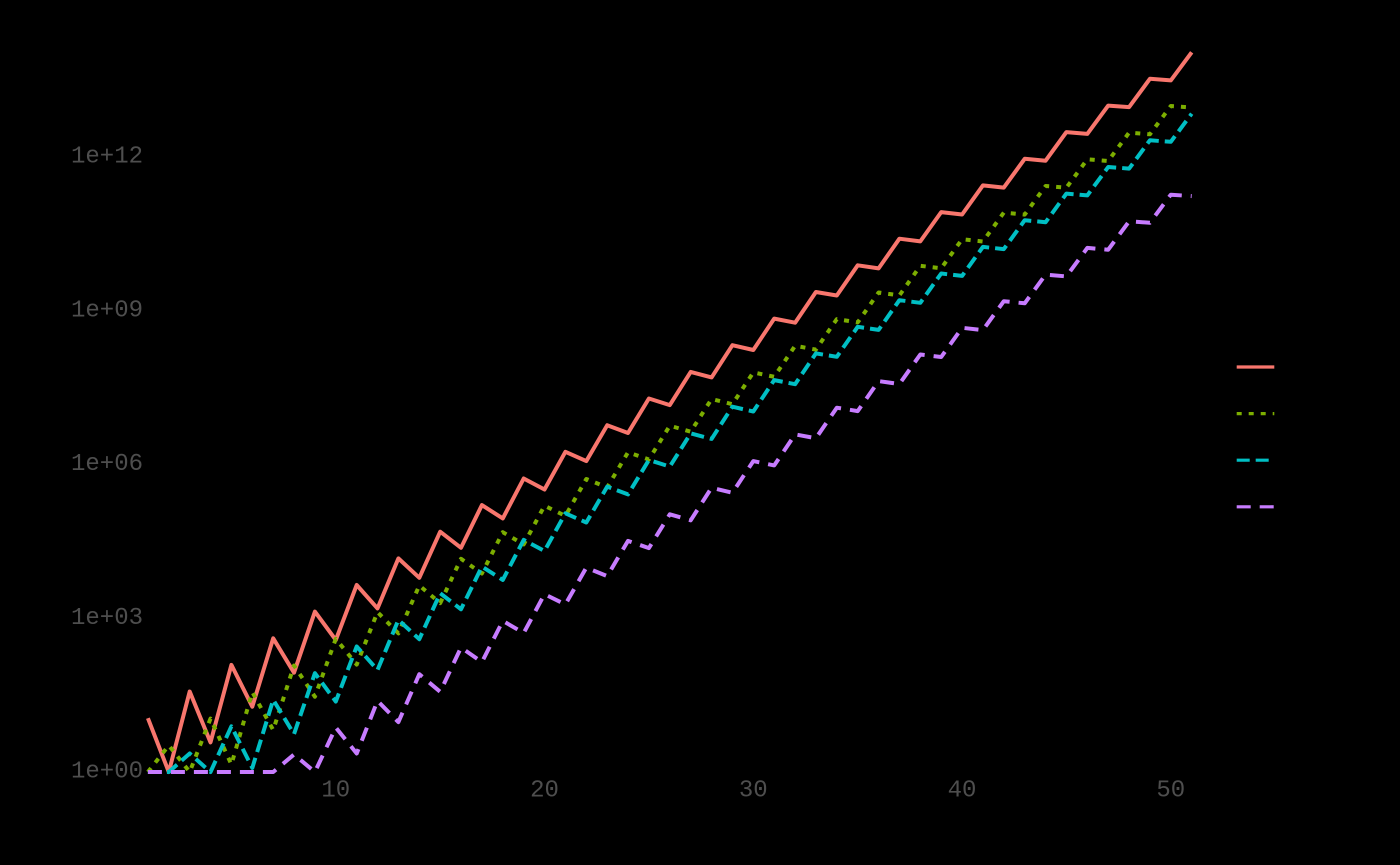 This screenshot has height=865, width=1400. Describe the element at coordinates (962, 791) in the screenshot. I see `x-tick-label: 40` at that location.